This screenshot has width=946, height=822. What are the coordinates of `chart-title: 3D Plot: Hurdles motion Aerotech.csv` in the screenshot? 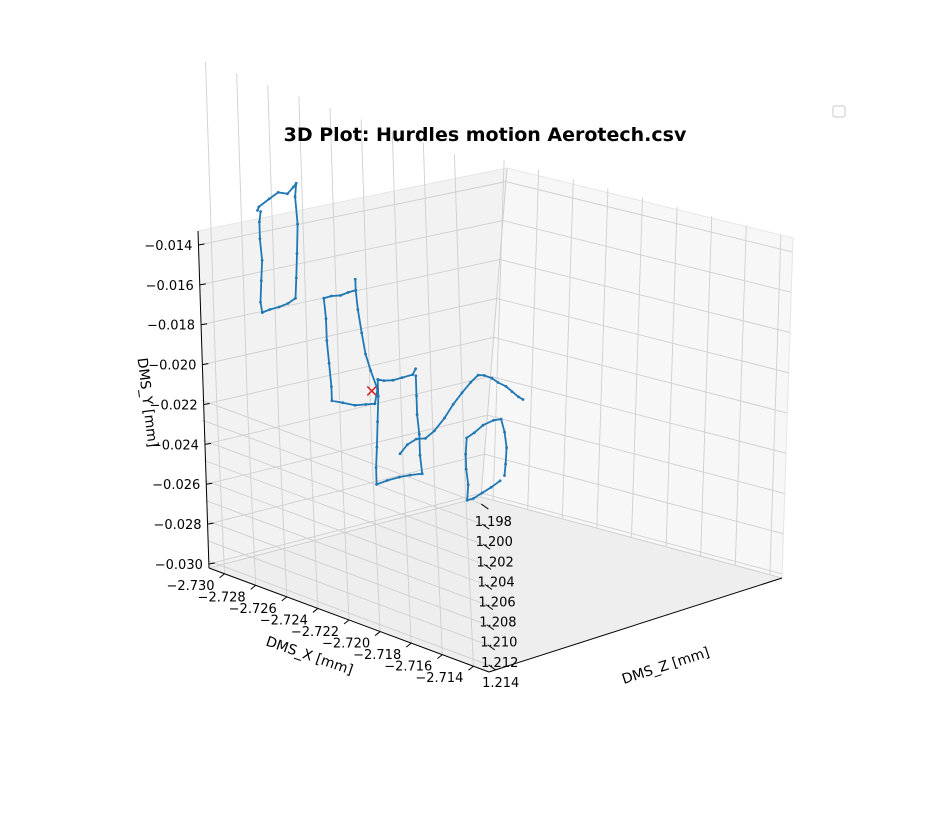 It's located at (485, 135).